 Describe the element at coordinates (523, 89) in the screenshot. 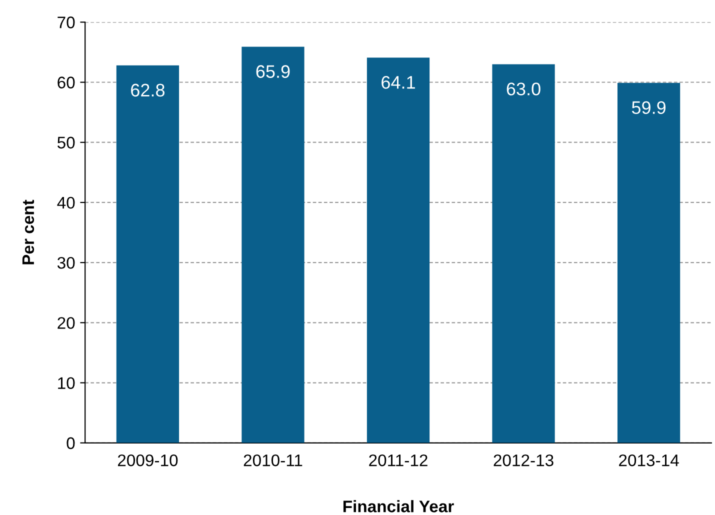

I see `data-label: 63.0` at that location.